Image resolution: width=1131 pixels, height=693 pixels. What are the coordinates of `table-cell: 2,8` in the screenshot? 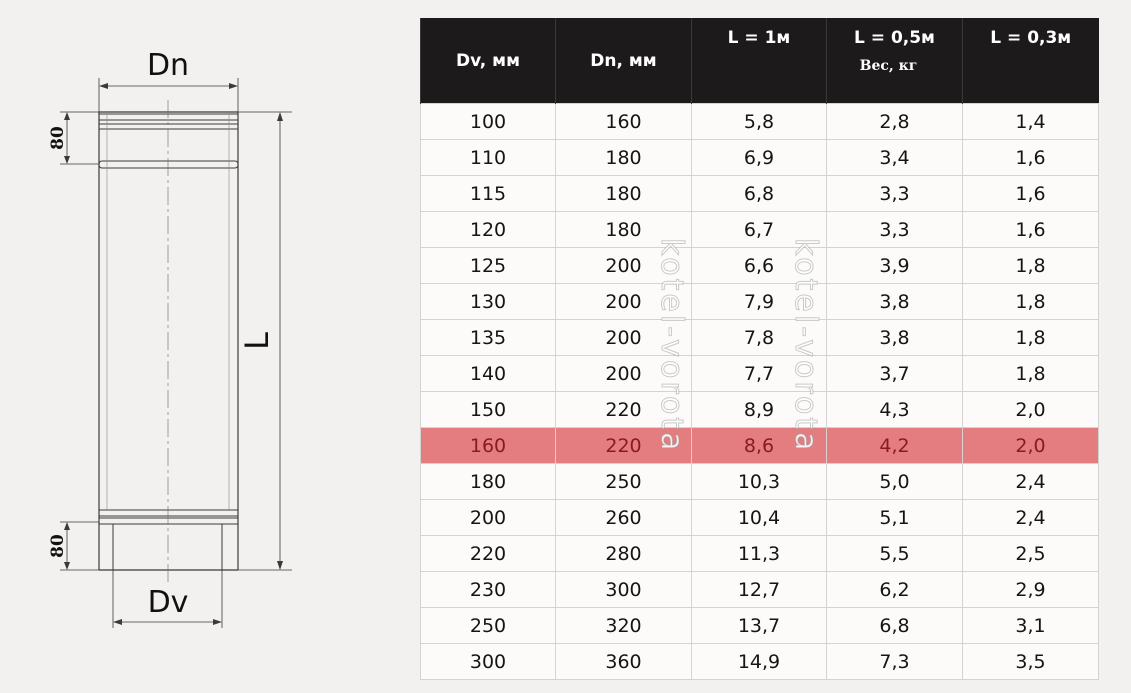 It's located at (894, 121).